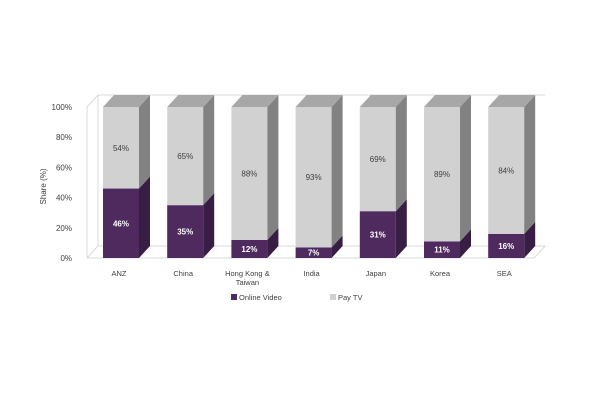 The height and width of the screenshot is (405, 600). Describe the element at coordinates (191, 101) in the screenshot. I see `bar-china-pay-tv-top` at that location.